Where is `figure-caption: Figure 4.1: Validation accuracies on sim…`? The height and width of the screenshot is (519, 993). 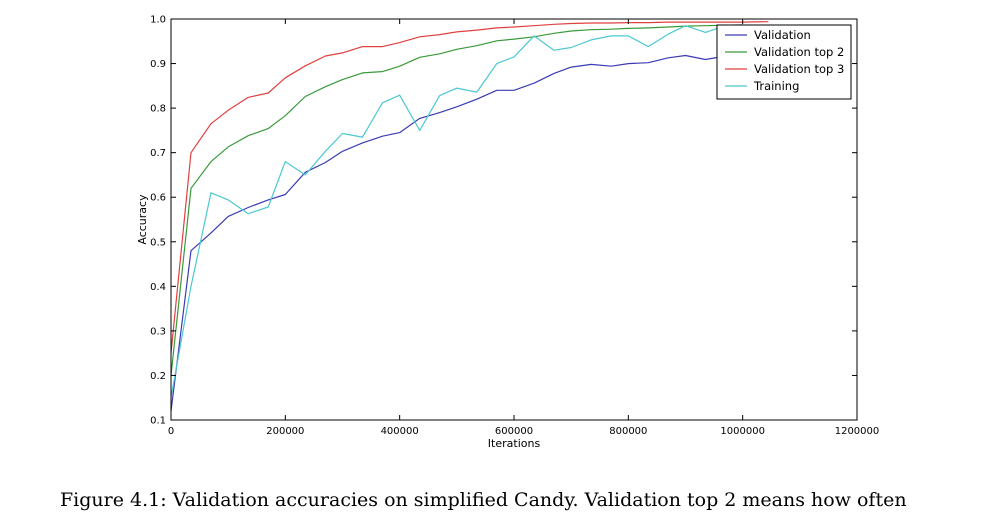
figure-caption: Figure 4.1: Validation accuracies on sim… is located at coordinates (483, 500).